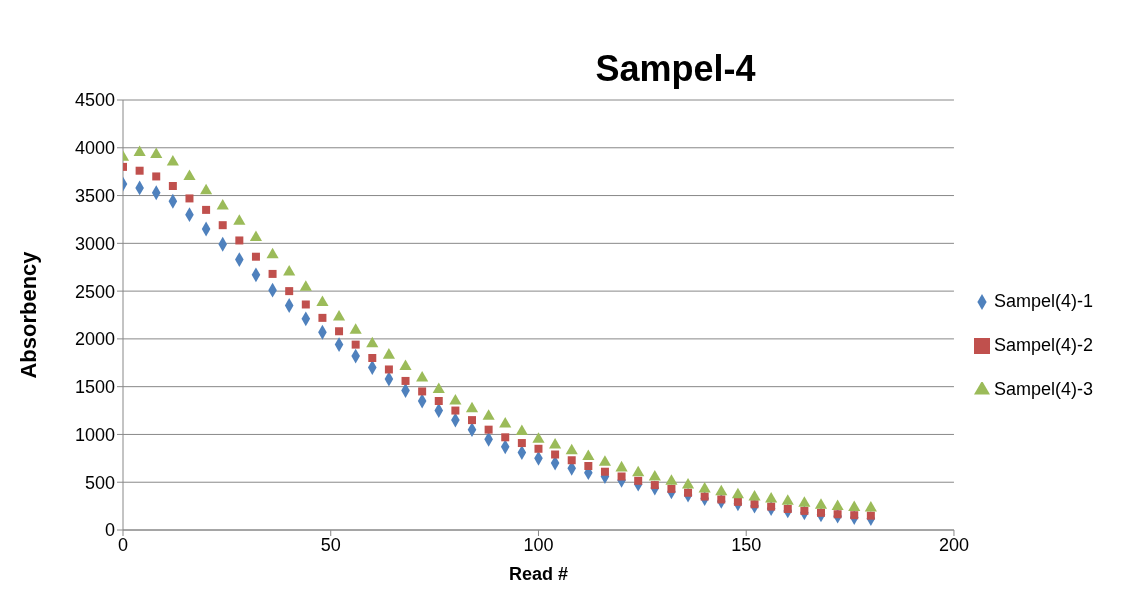 The image size is (1131, 591). Describe the element at coordinates (94, 434) in the screenshot. I see `y-tick-label: 1000` at that location.